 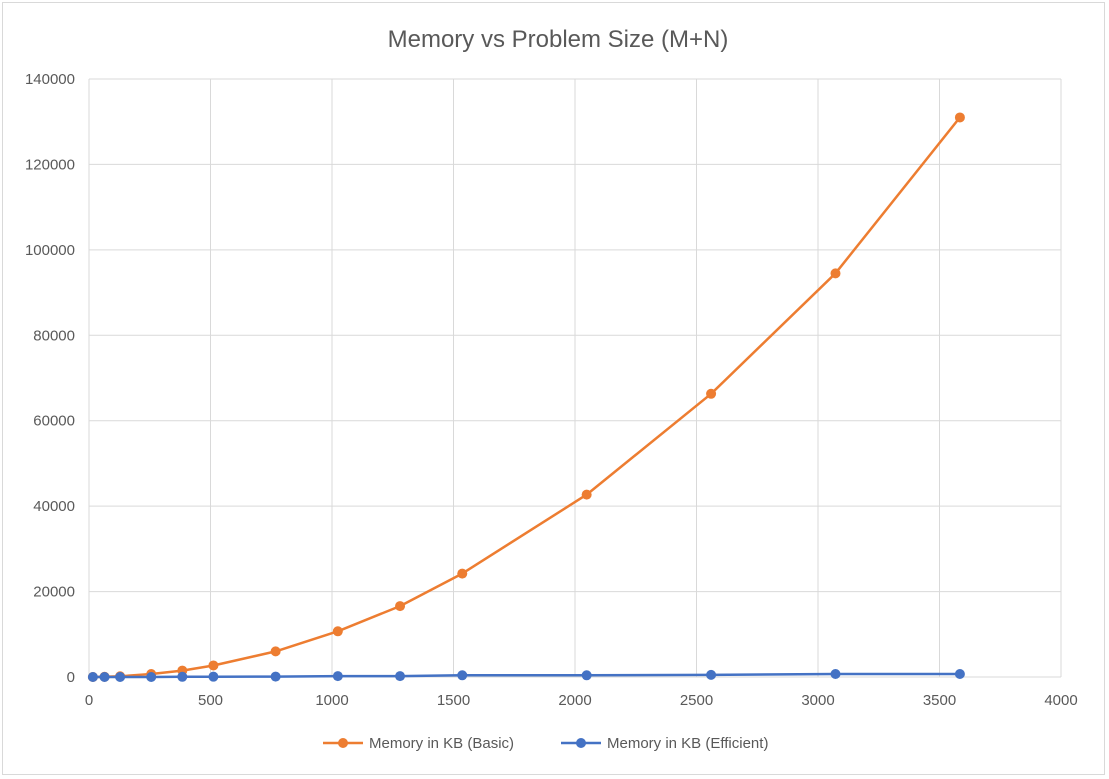 What do you see at coordinates (54, 335) in the screenshot?
I see `y-tick-label: 80000` at bounding box center [54, 335].